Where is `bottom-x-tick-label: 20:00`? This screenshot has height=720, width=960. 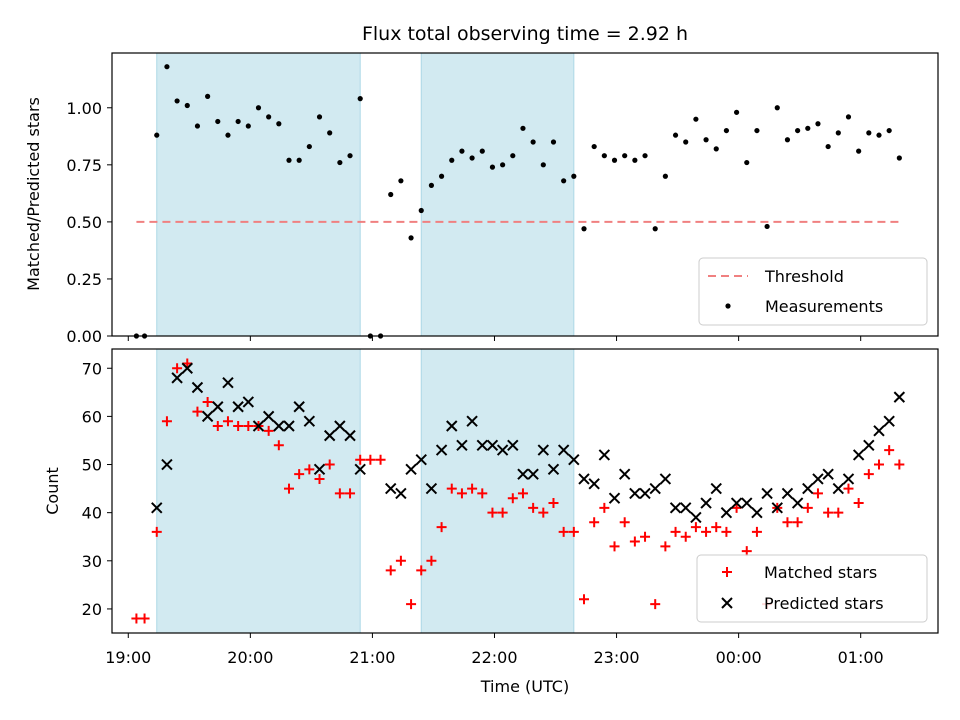
bottom-x-tick-label: 20:00 is located at coordinates (250, 657).